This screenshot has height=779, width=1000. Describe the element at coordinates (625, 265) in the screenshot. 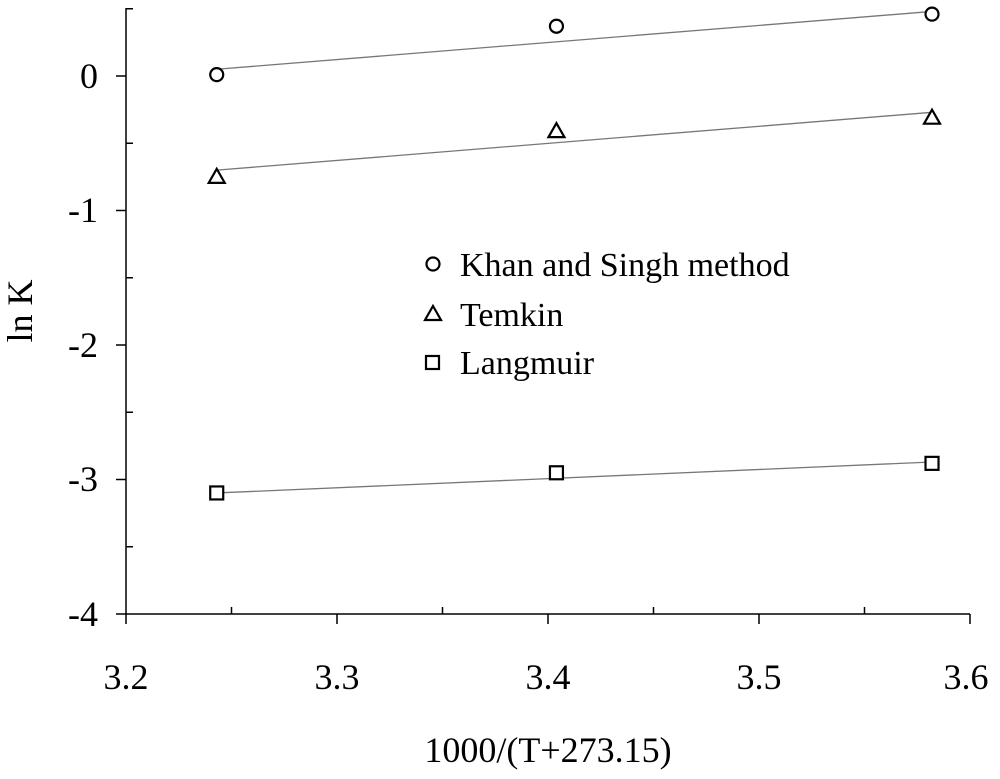

I see `legend-label-khan-and-singh: Khan and Singh method` at that location.